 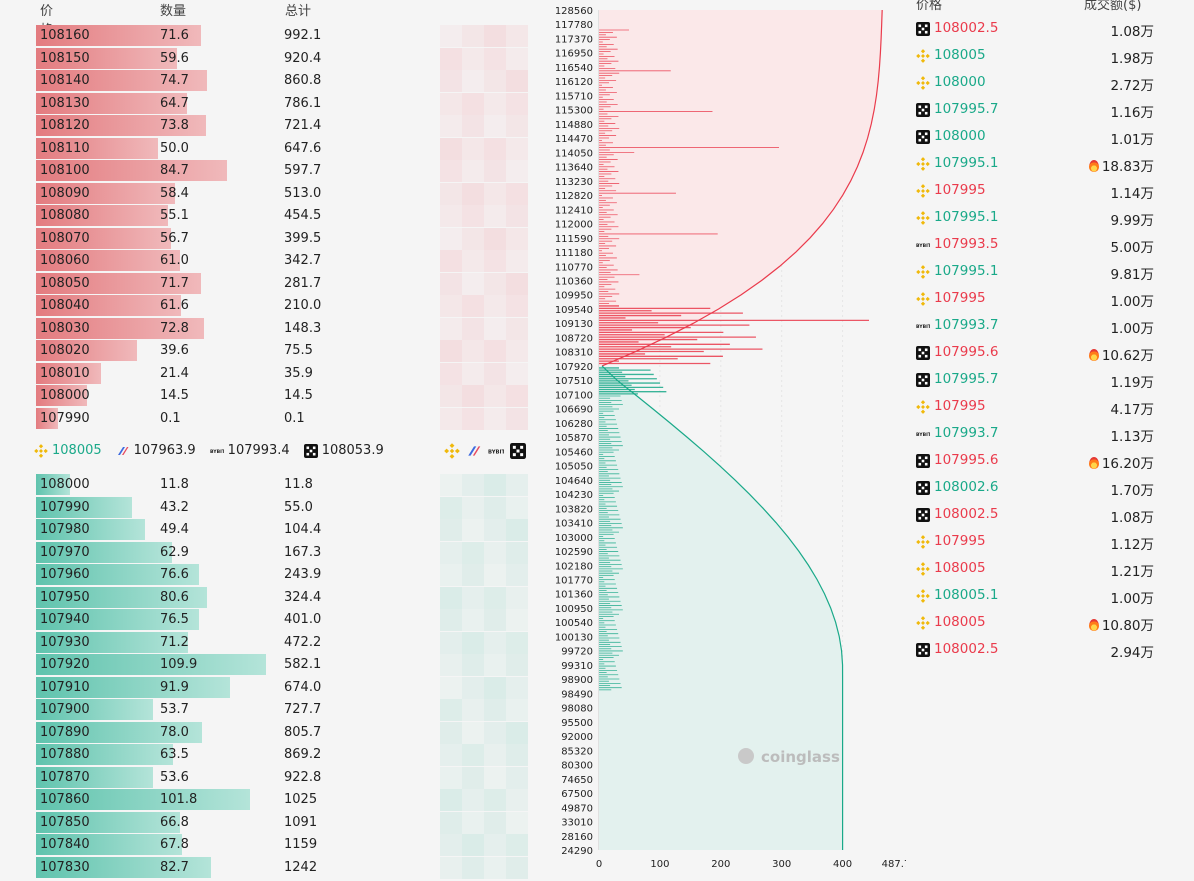 What do you see at coordinates (842, 864) in the screenshot?
I see `x-tick-label: 400` at bounding box center [842, 864].